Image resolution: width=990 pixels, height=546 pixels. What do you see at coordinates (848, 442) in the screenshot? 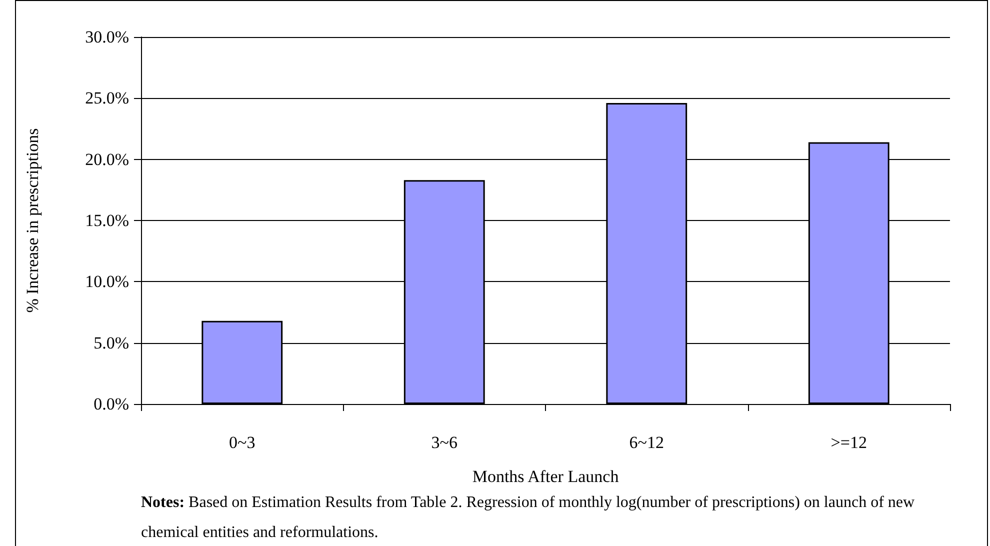
I see `x-tick-label: >=12` at bounding box center [848, 442].